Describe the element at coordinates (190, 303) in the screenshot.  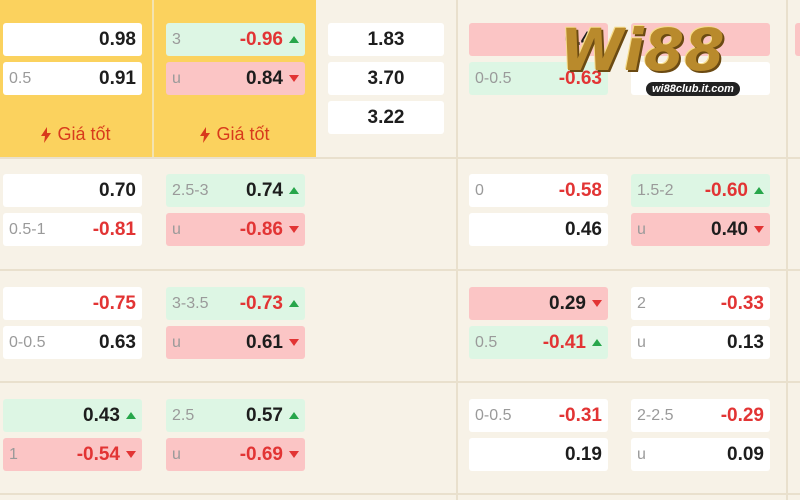
I see `line-label: 3-3.5` at that location.